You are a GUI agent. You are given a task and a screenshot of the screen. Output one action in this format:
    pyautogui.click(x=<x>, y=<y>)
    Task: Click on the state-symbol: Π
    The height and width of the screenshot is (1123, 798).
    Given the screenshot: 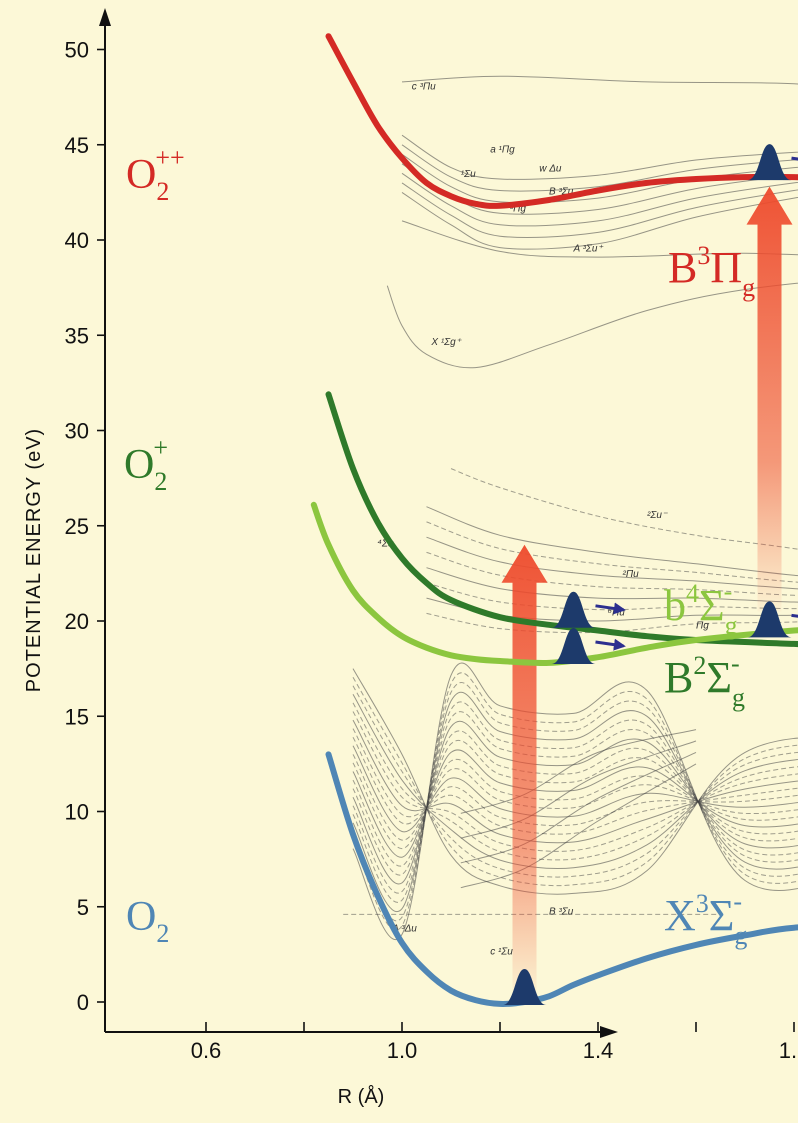 What is the action you would take?
    pyautogui.click(x=726, y=267)
    